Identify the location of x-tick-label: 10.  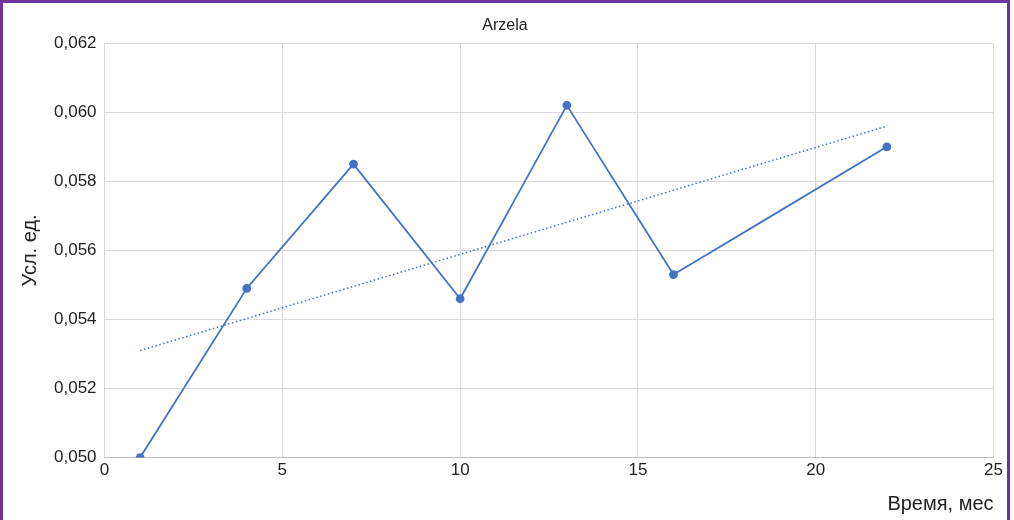
(460, 470).